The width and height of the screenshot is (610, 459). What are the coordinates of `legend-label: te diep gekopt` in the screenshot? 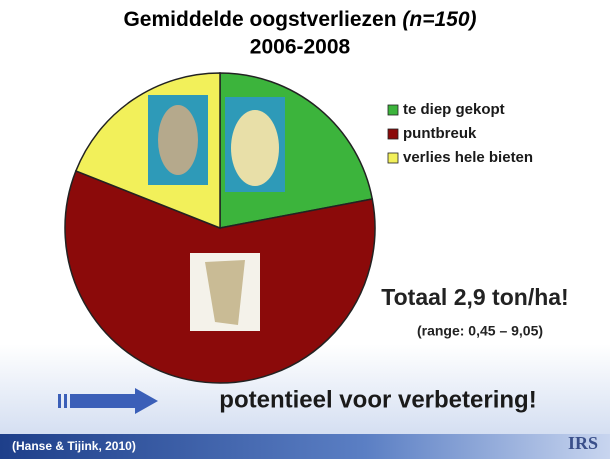 It's located at (454, 109).